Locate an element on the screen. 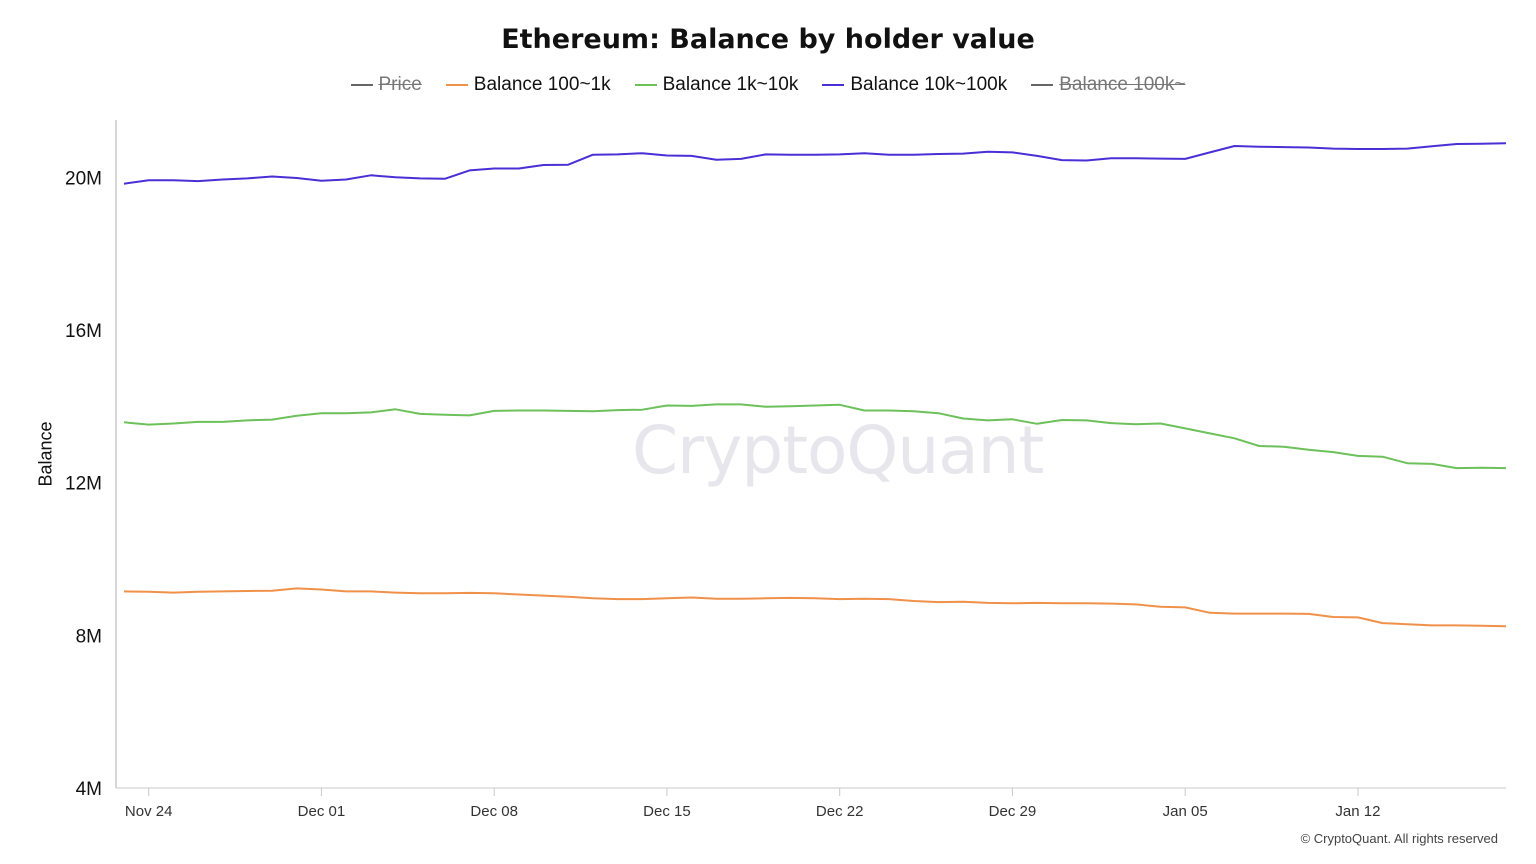 The image size is (1536, 864). y-tick-label: 12M is located at coordinates (83, 484).